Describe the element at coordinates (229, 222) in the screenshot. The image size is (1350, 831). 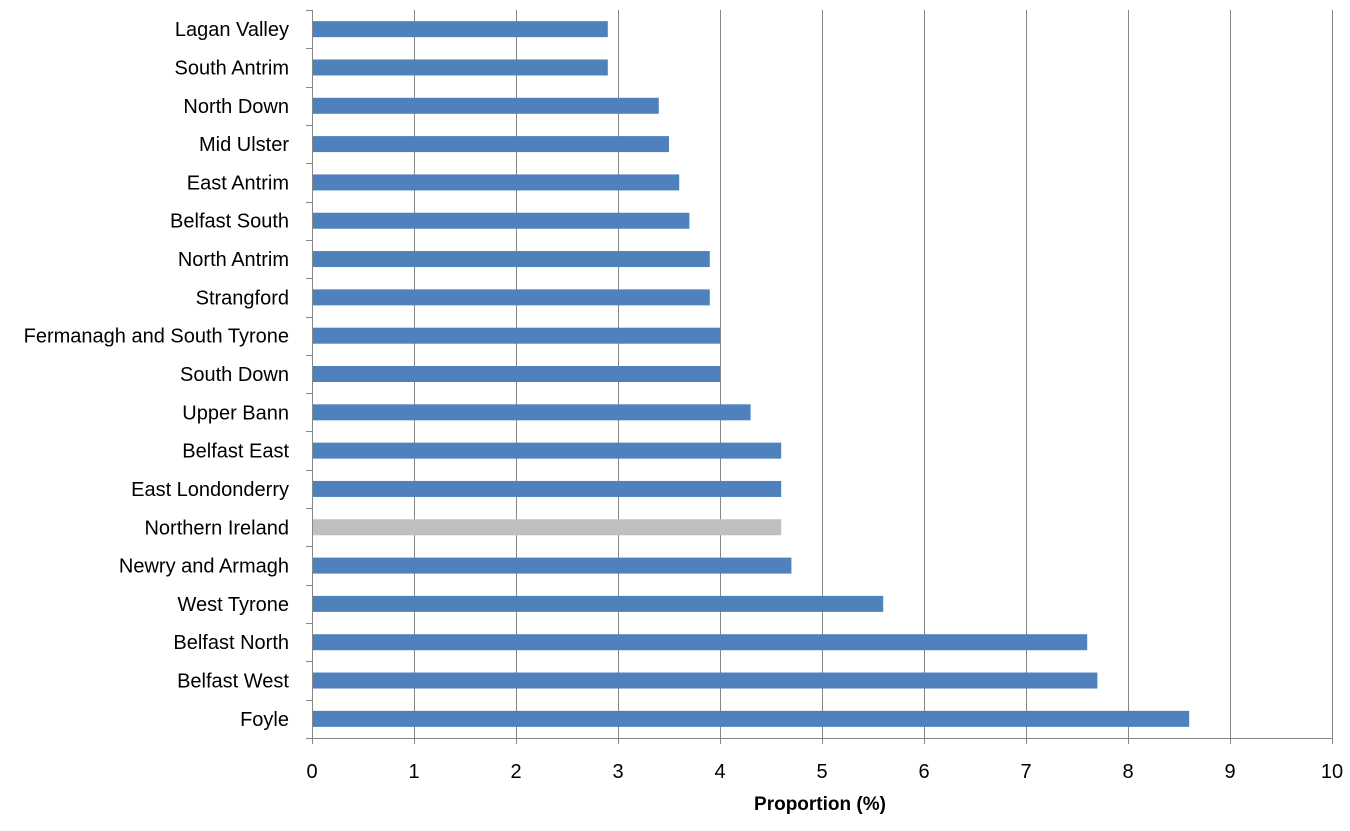
I see `category-label: Belfast South` at that location.